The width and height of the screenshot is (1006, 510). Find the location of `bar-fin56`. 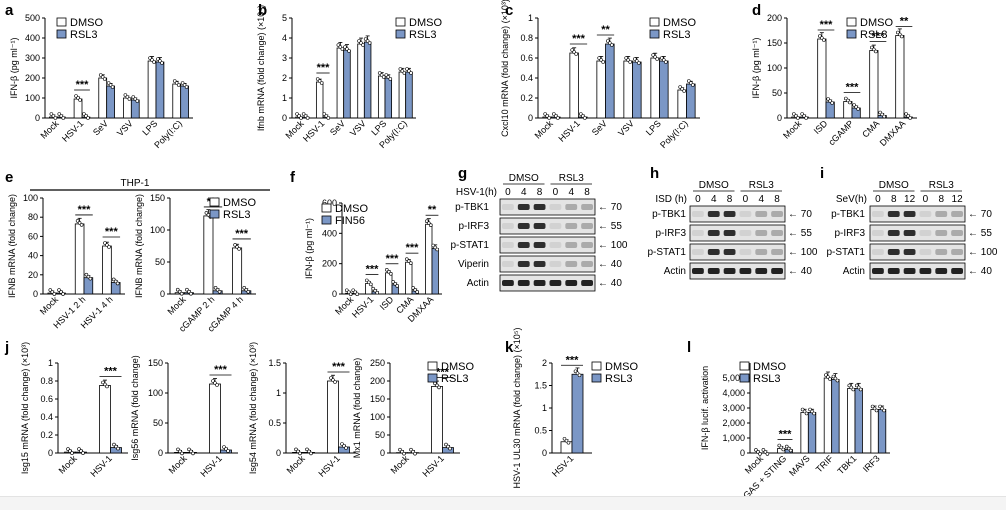

bar-fin56 is located at coordinates (435, 272).